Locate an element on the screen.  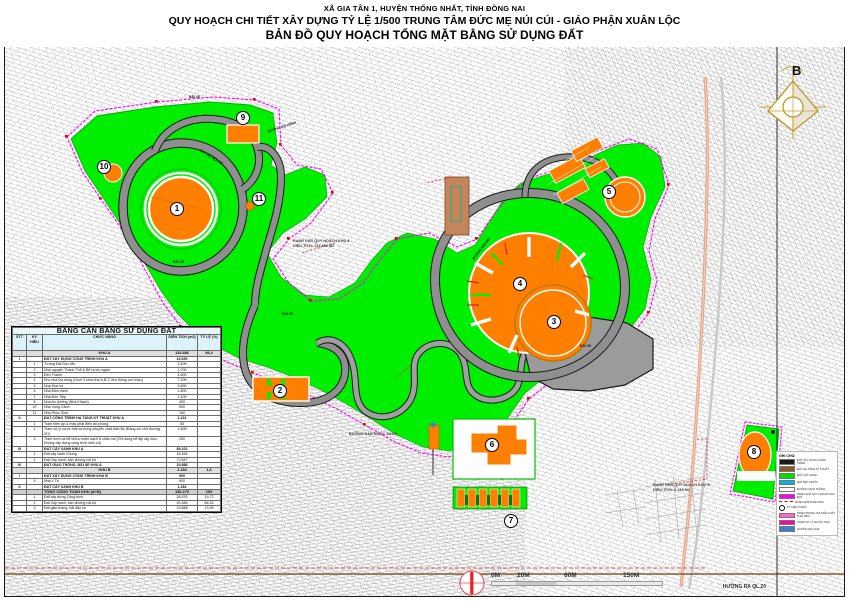
building-6-nha-dieu-hanh is located at coordinates (499, 445).